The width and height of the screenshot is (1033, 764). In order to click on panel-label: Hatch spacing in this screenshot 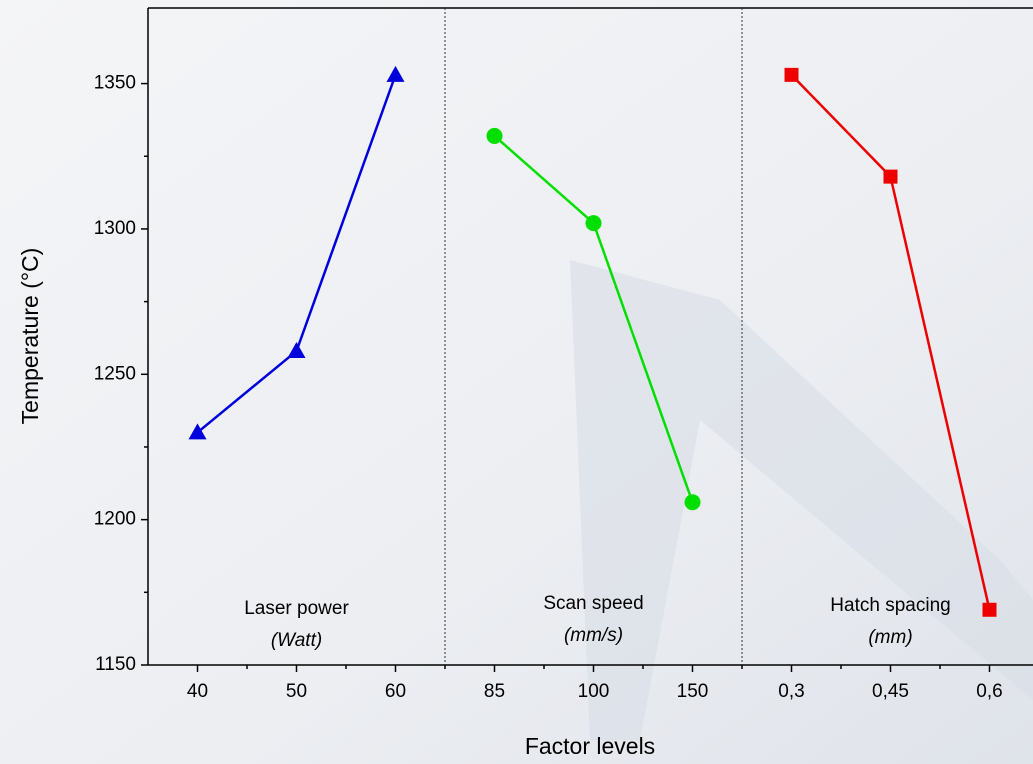, I will do `click(890, 605)`.